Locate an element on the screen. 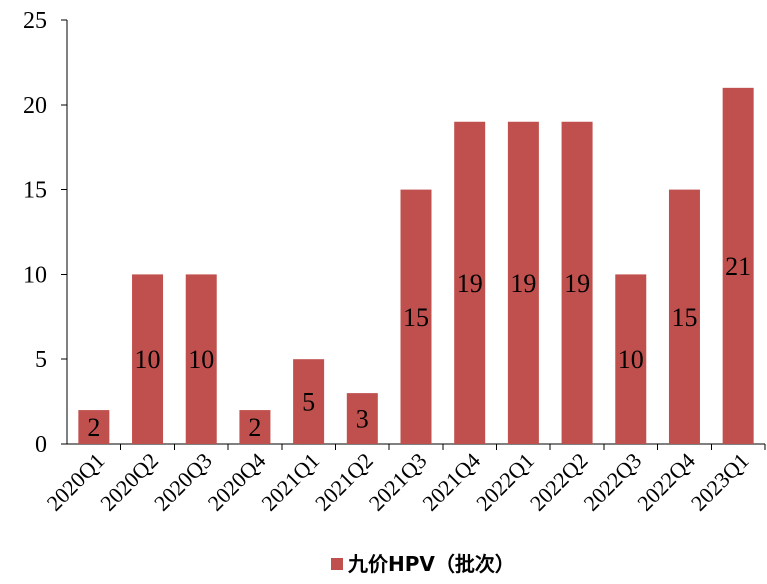  x-tick-label: 2021Q2 is located at coordinates (344, 482).